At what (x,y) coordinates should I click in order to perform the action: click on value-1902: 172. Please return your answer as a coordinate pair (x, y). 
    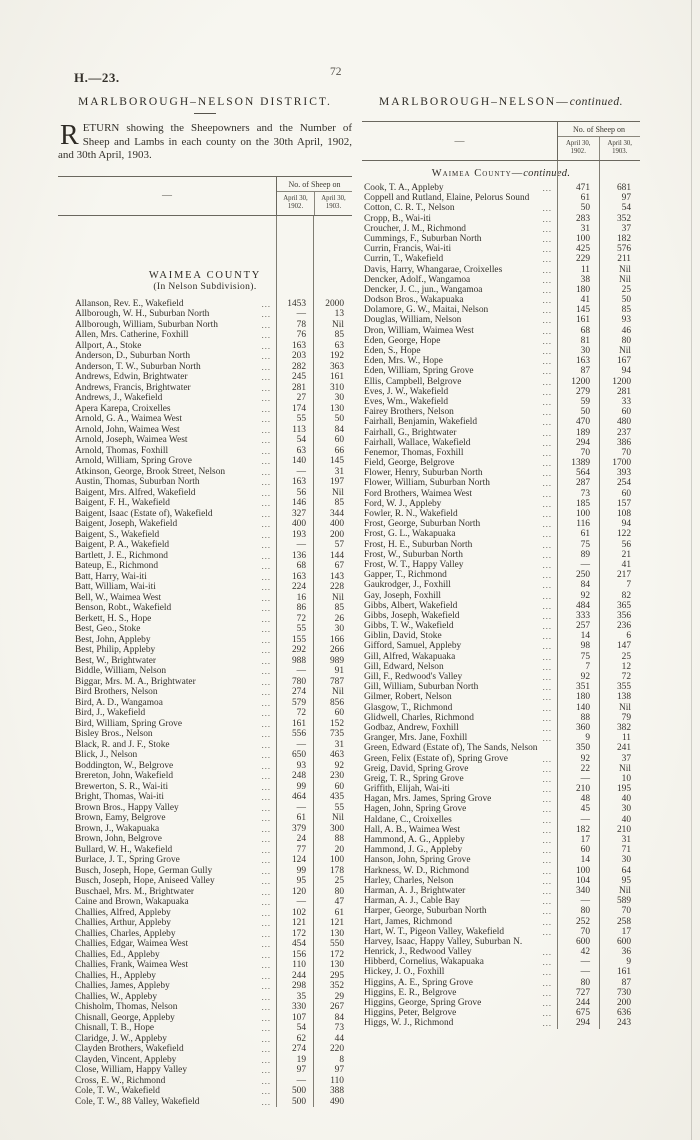
    Looking at the image, I should click on (298, 933).